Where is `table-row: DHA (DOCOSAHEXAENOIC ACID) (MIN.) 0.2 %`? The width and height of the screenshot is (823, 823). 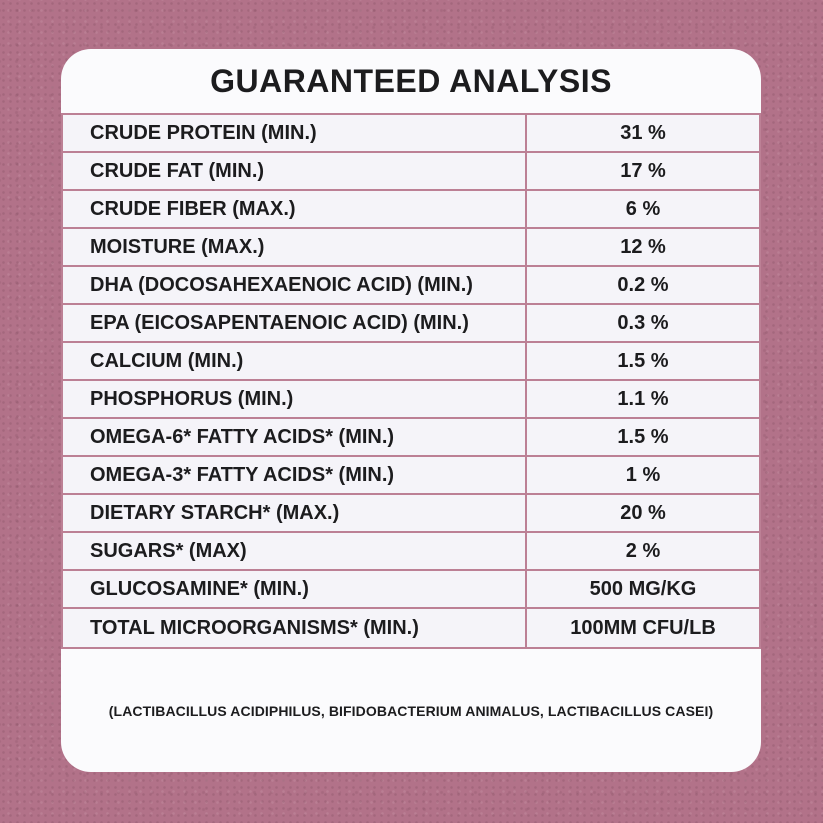 table-row: DHA (DOCOSAHEXAENOIC ACID) (MIN.) 0.2 % is located at coordinates (411, 286).